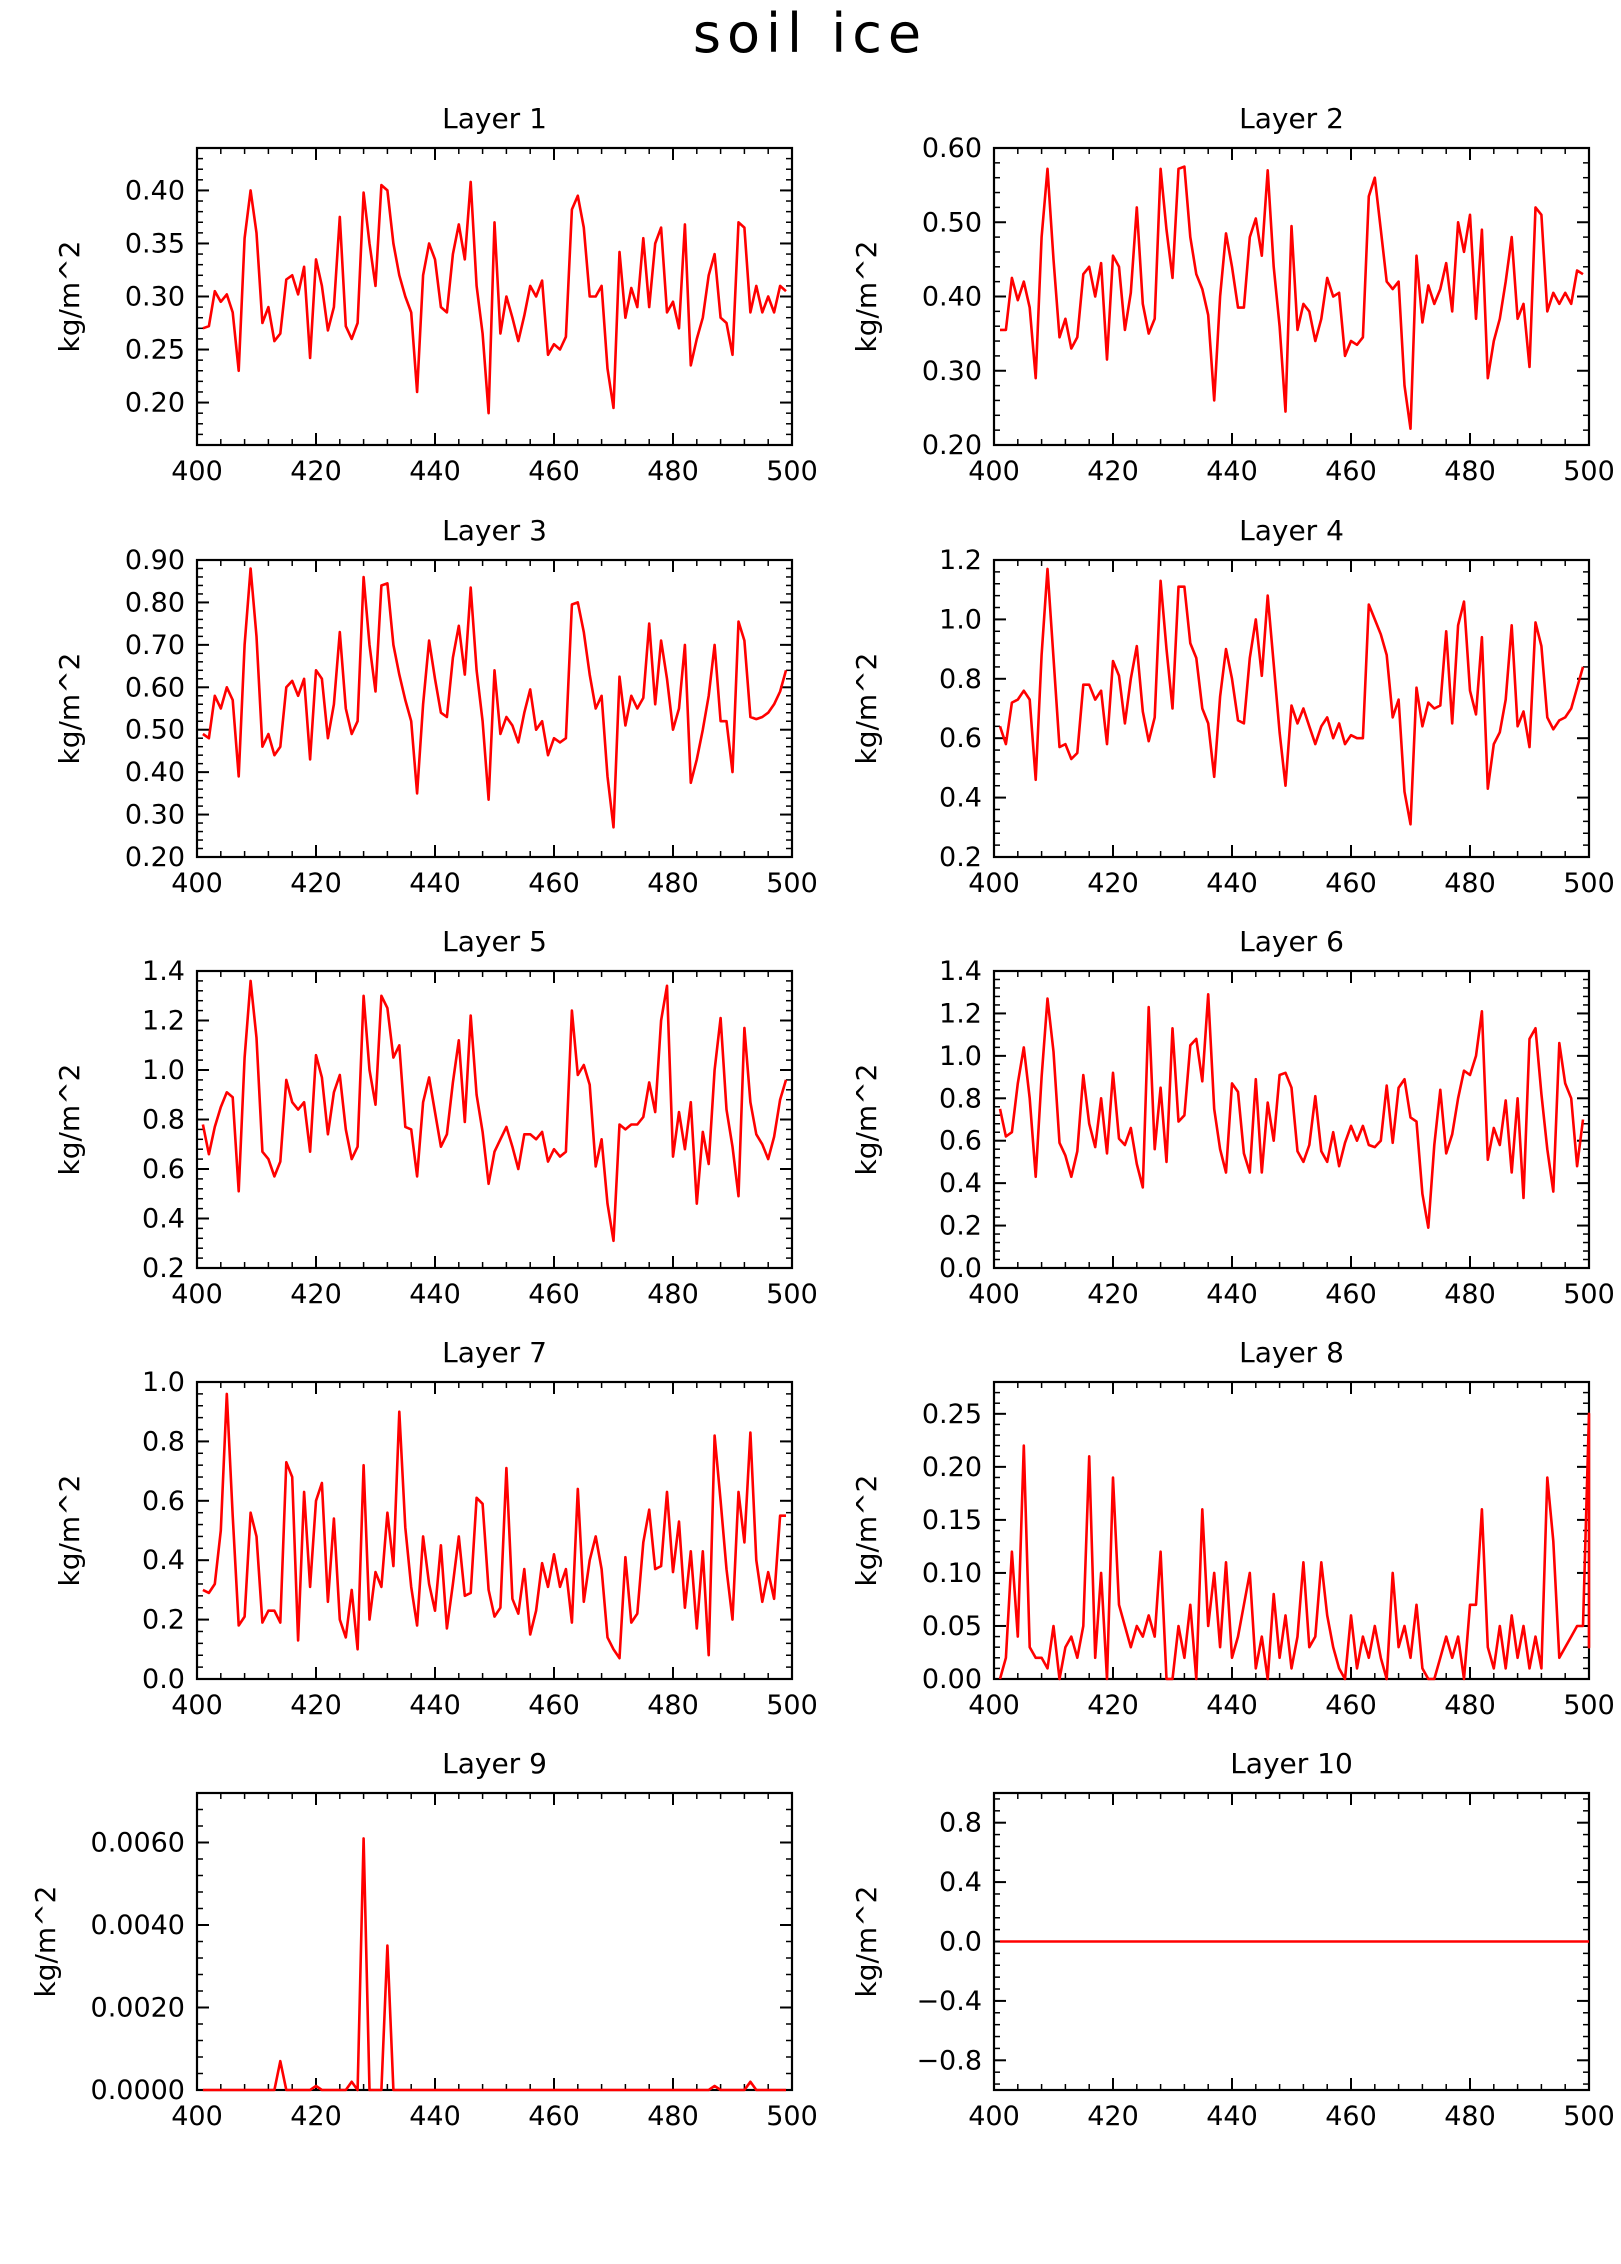 Image resolution: width=1621 pixels, height=2264 pixels. I want to click on y-tick-label: 0.15, so click(952, 1520).